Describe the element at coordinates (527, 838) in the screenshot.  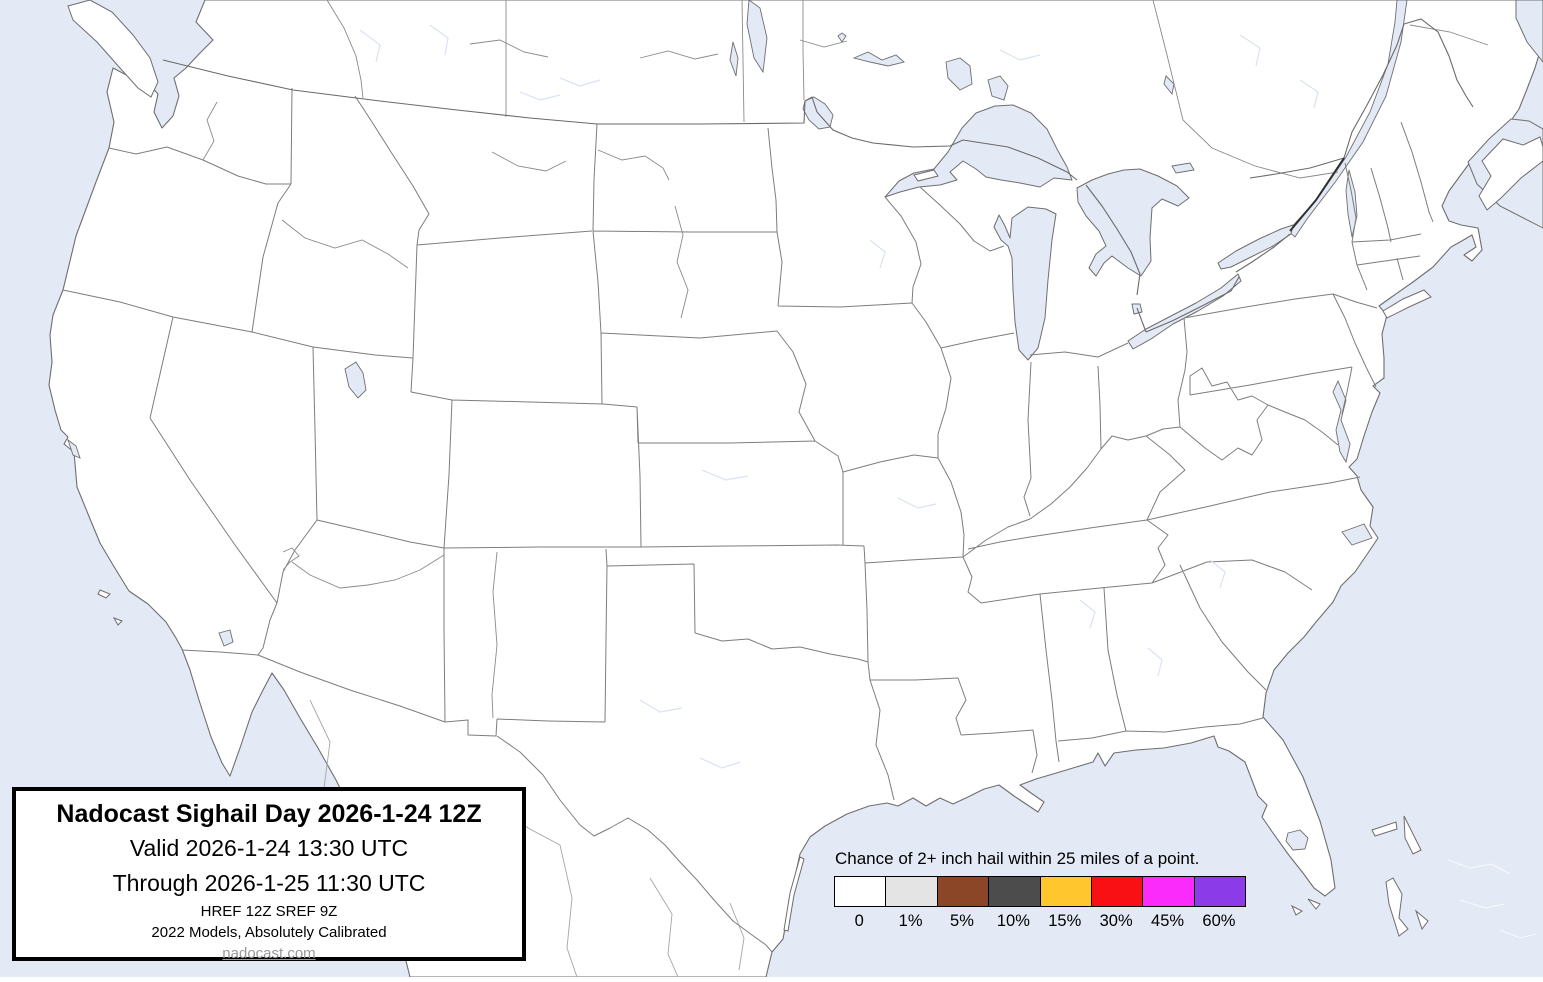
I see `mexico-state-borders` at that location.